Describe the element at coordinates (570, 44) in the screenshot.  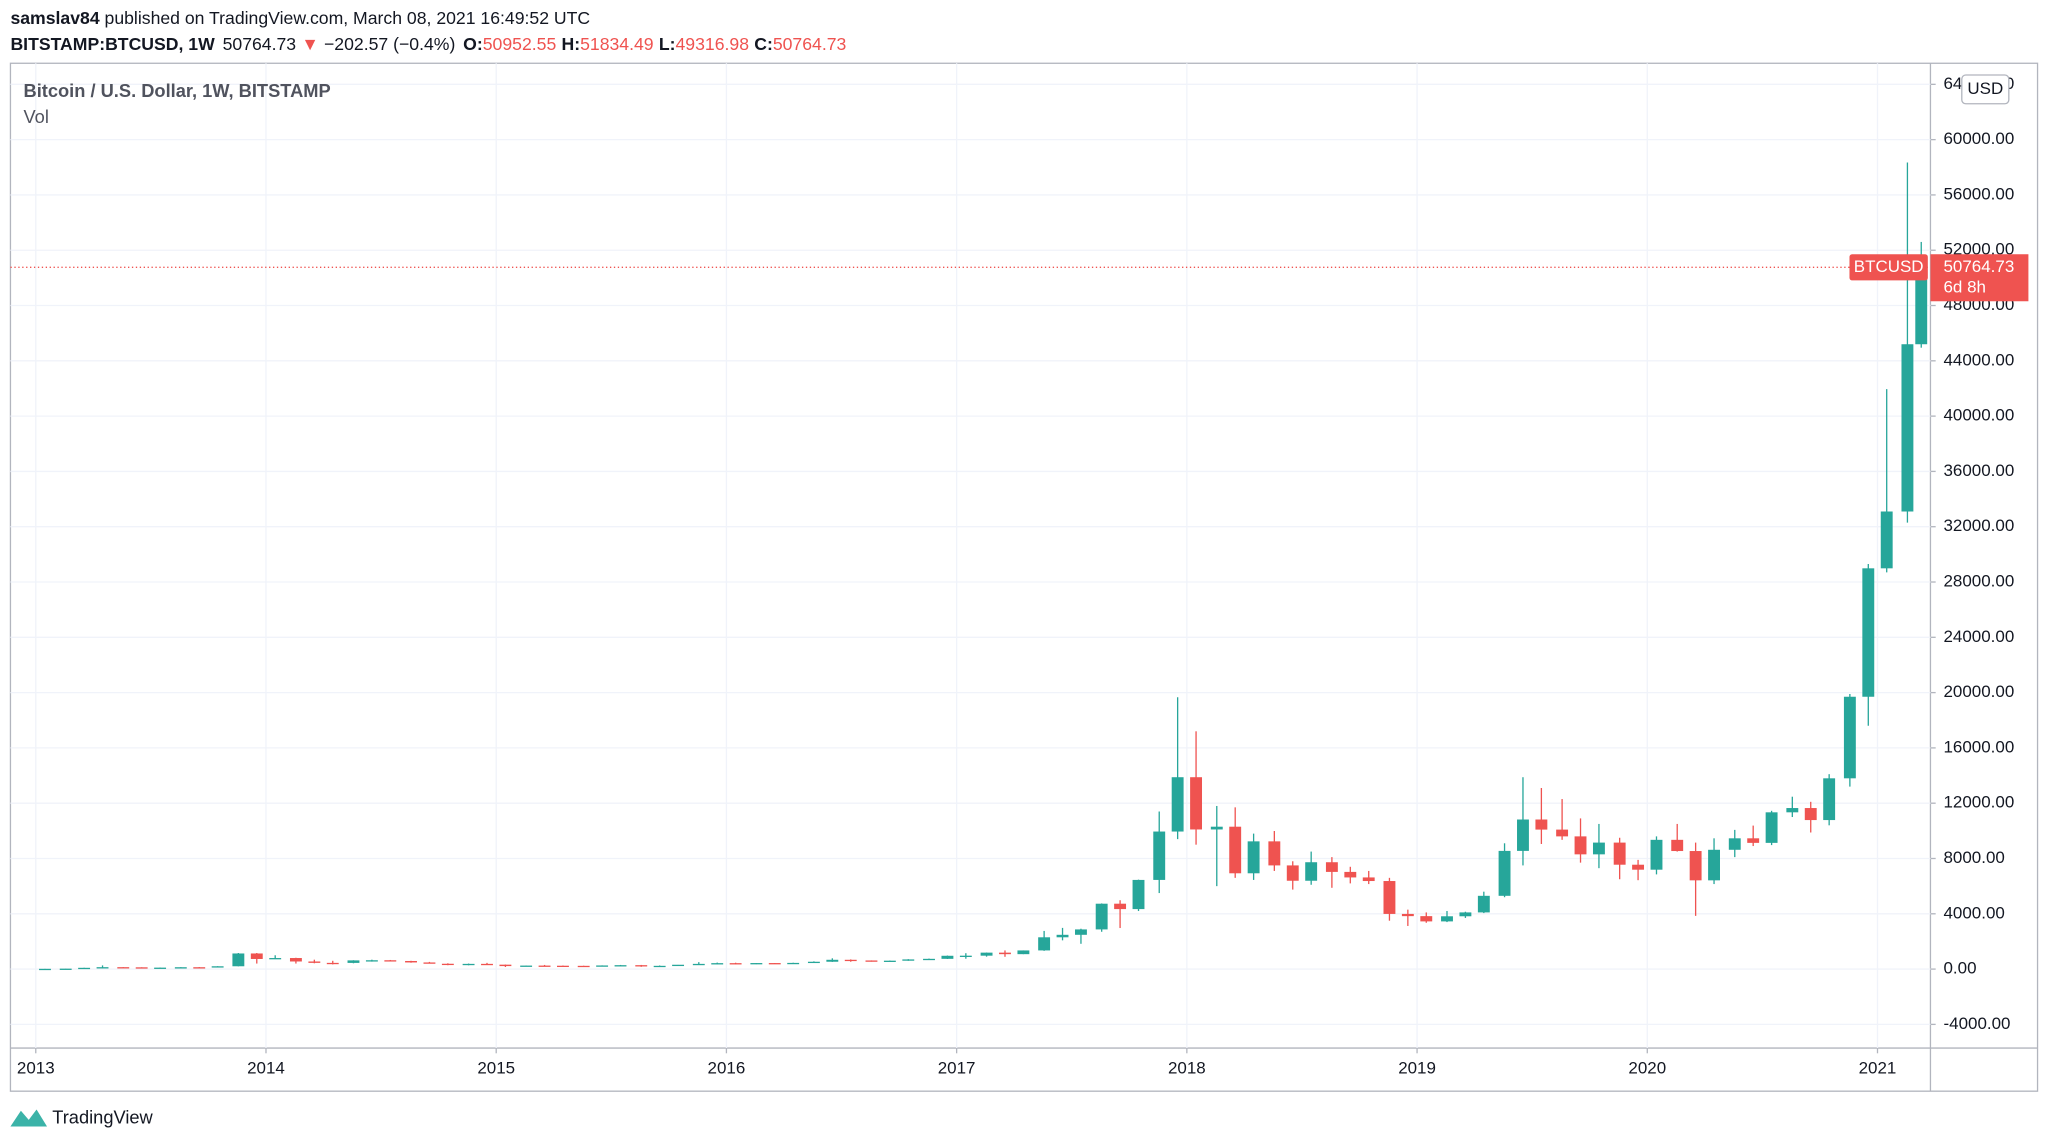
I see `h-label: H:` at that location.